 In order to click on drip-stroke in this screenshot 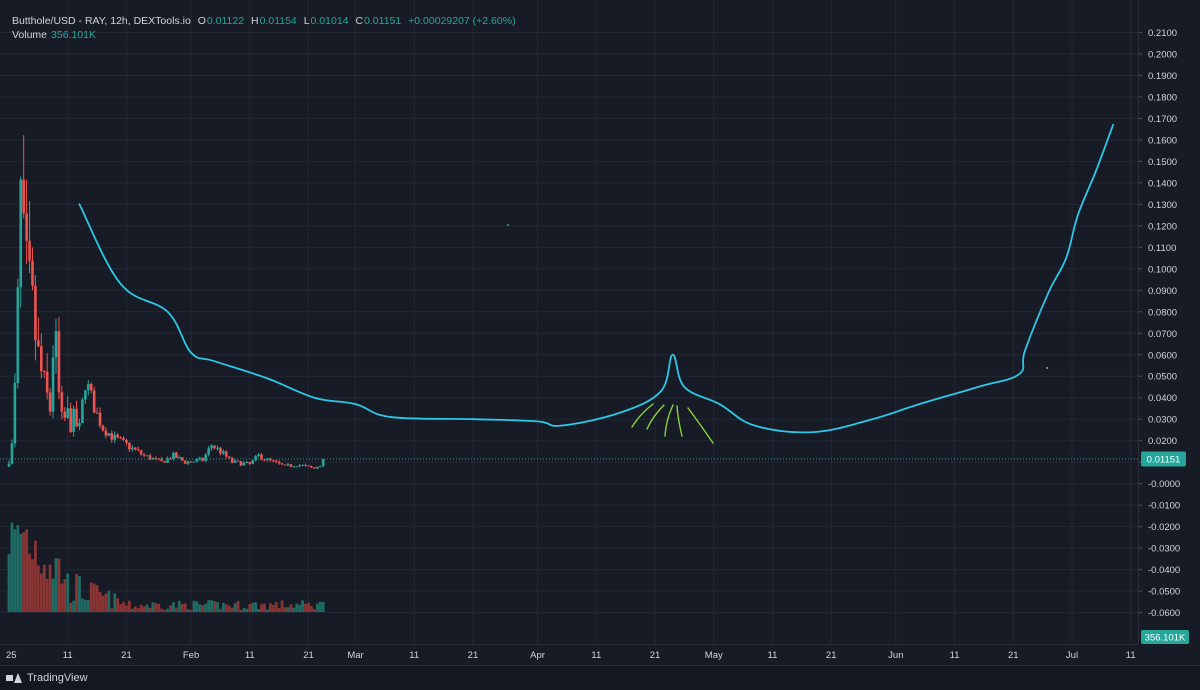, I will do `click(642, 415)`.